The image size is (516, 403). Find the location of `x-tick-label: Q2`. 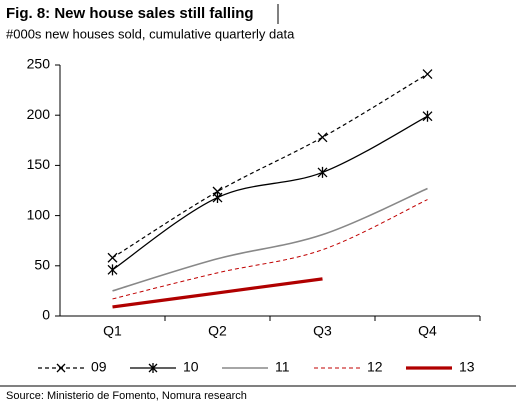

x-tick-label: Q2 is located at coordinates (217, 331).